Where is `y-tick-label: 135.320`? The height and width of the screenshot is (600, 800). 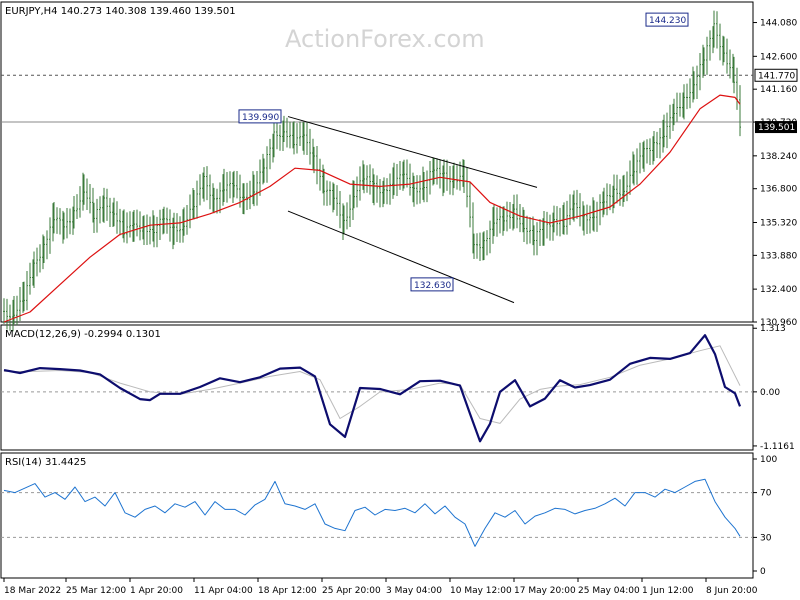
y-tick-label: 135.320 is located at coordinates (778, 223).